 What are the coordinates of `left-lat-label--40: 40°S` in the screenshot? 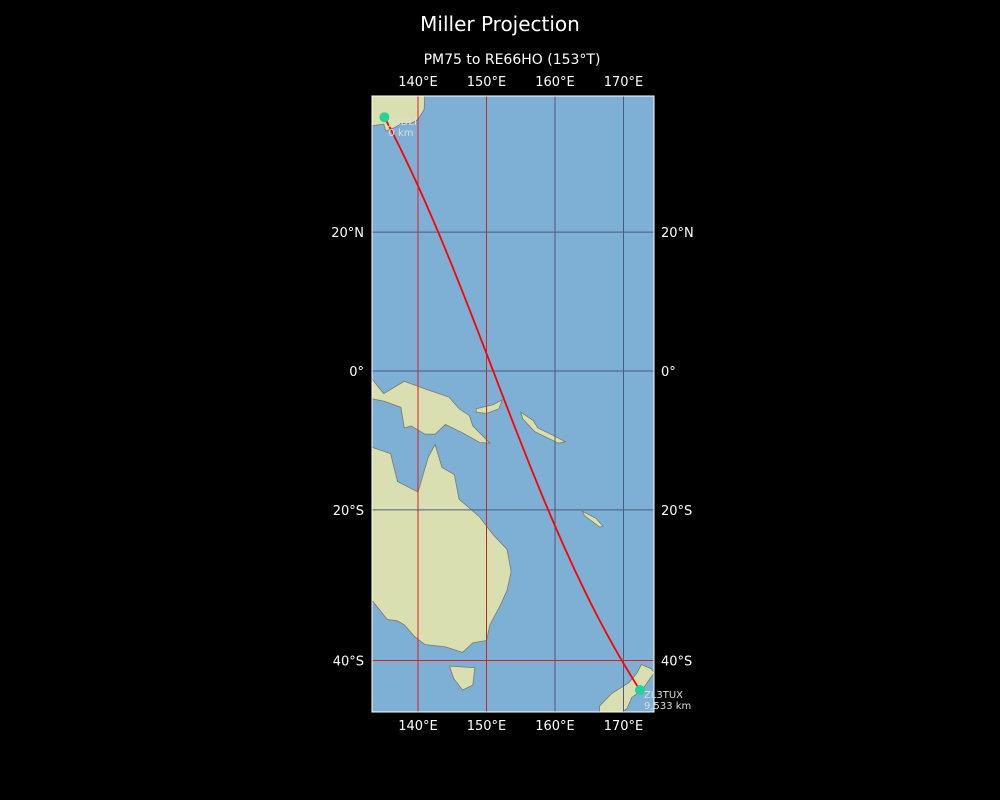 It's located at (348, 661).